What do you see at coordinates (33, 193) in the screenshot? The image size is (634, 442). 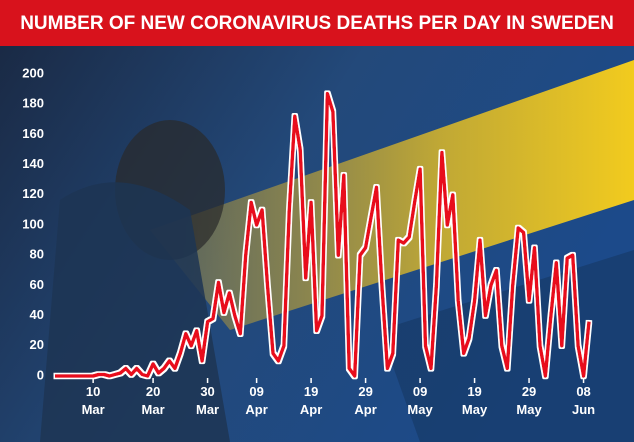 I see `y-tick-label: 120` at bounding box center [33, 193].